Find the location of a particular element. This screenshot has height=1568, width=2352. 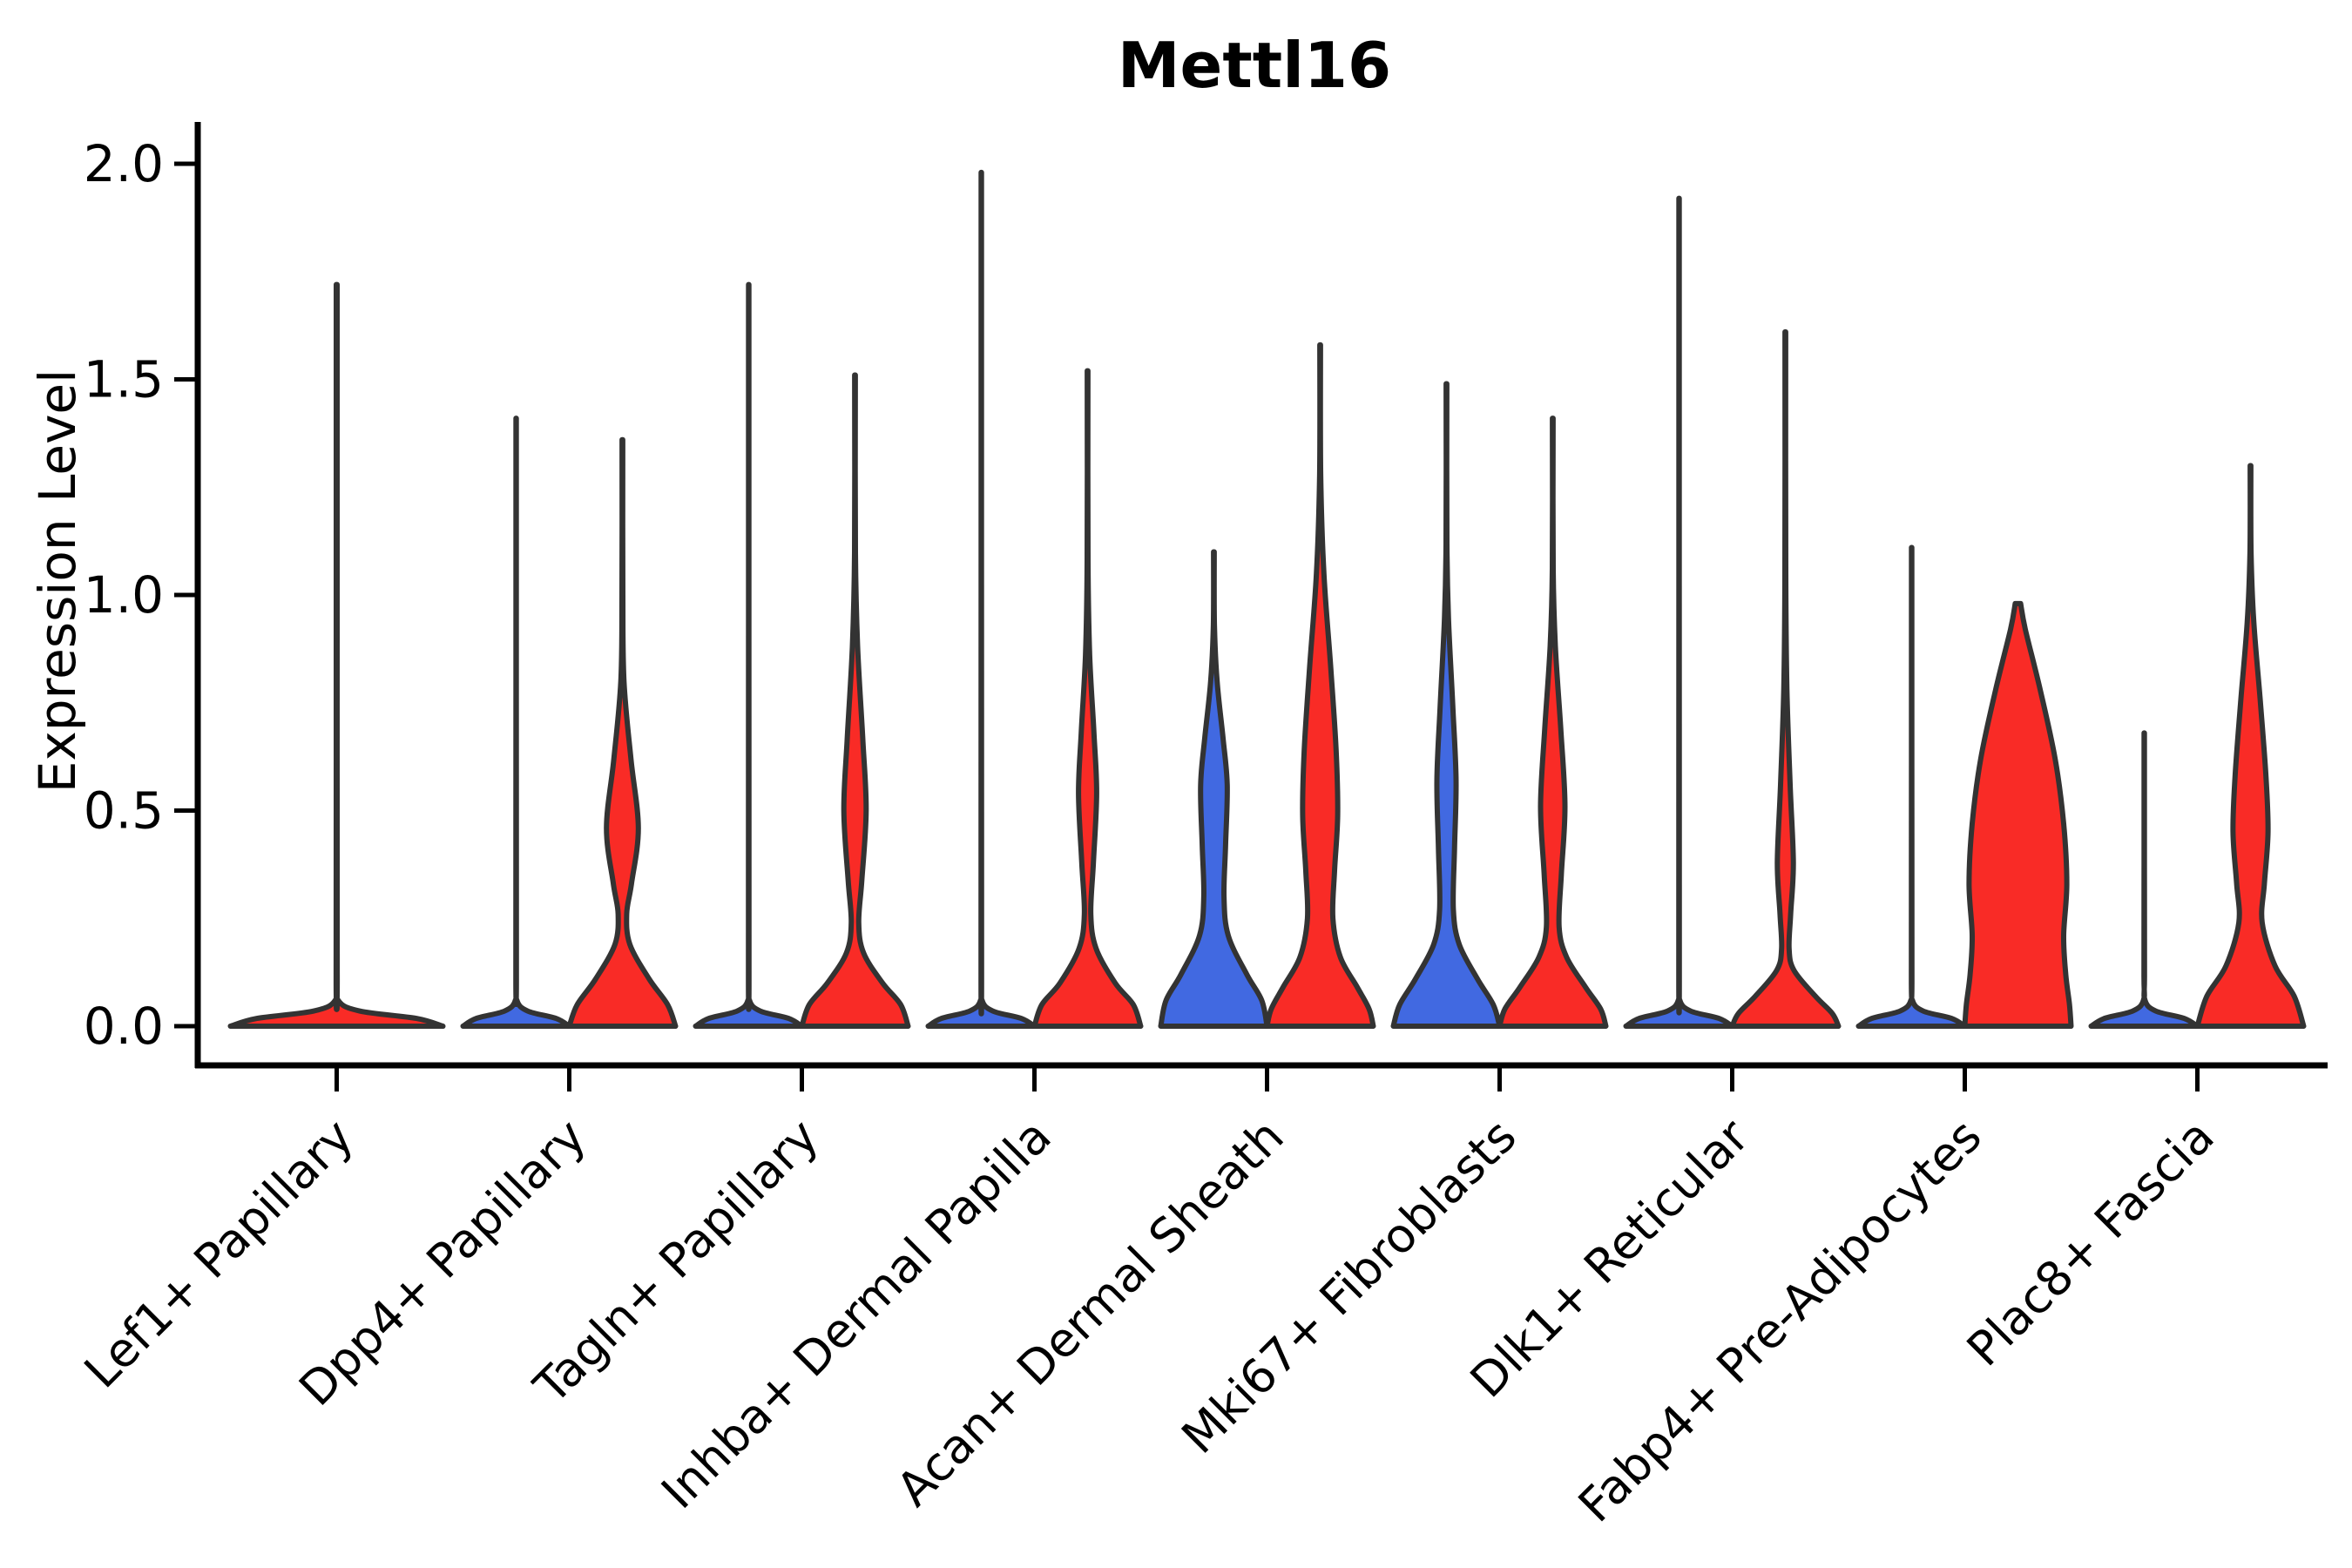

x-tick-label: Inhba+ Dermal Papilla is located at coordinates (856, 1314).